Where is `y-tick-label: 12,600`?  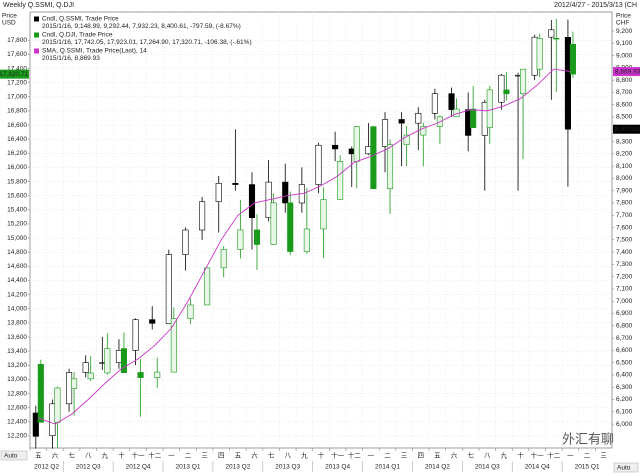
y-tick-label: 12,600 is located at coordinates (17, 407).